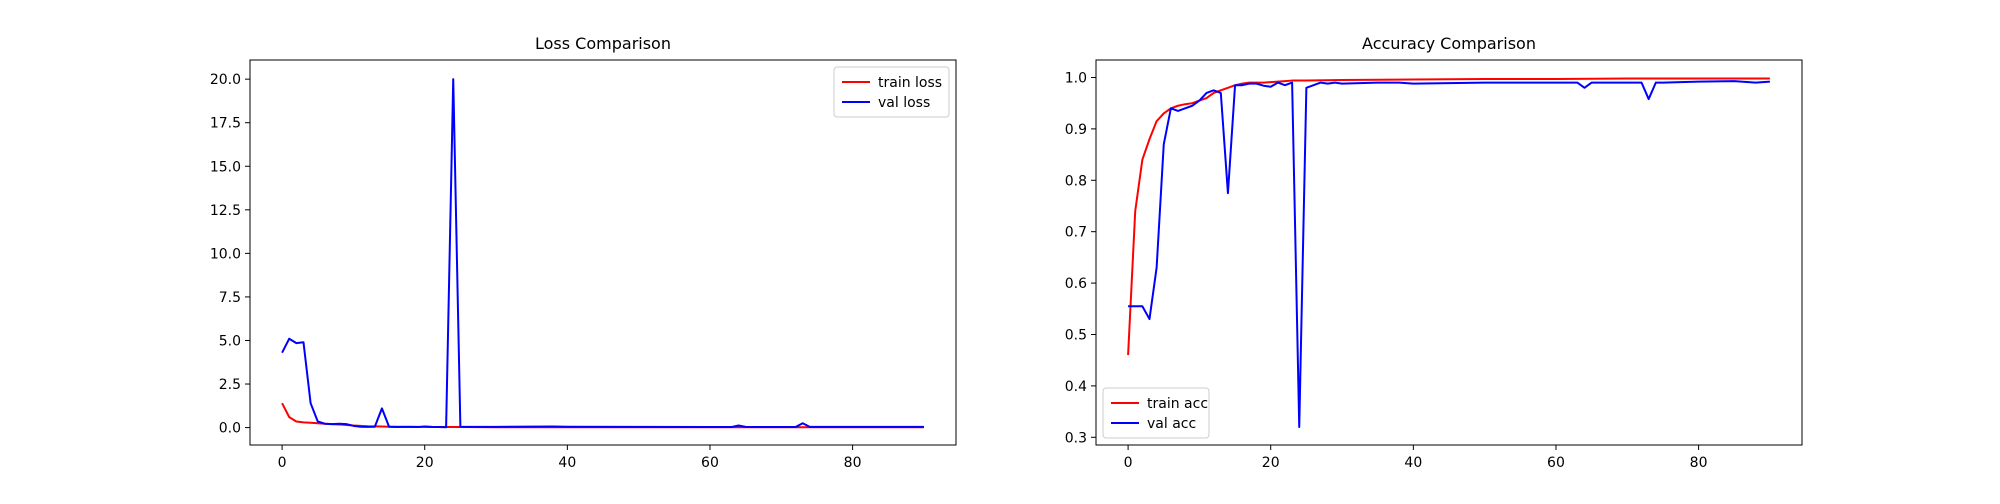 The height and width of the screenshot is (504, 2000). Describe the element at coordinates (710, 463) in the screenshot. I see `loss-x-tick-label: 60` at that location.